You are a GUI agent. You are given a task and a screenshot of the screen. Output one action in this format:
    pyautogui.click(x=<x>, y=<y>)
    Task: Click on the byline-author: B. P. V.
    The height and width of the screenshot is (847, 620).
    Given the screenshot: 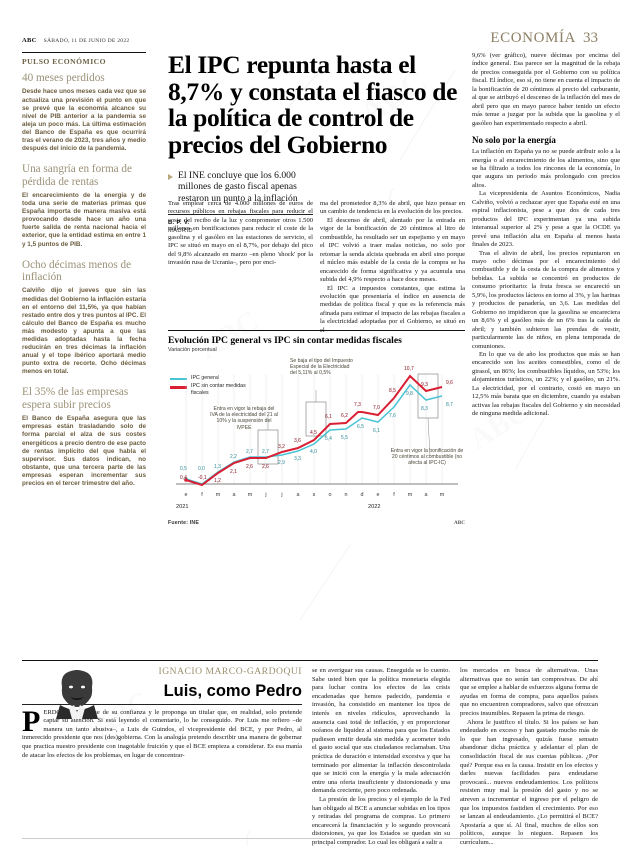 What is the action you would take?
    pyautogui.click(x=179, y=223)
    